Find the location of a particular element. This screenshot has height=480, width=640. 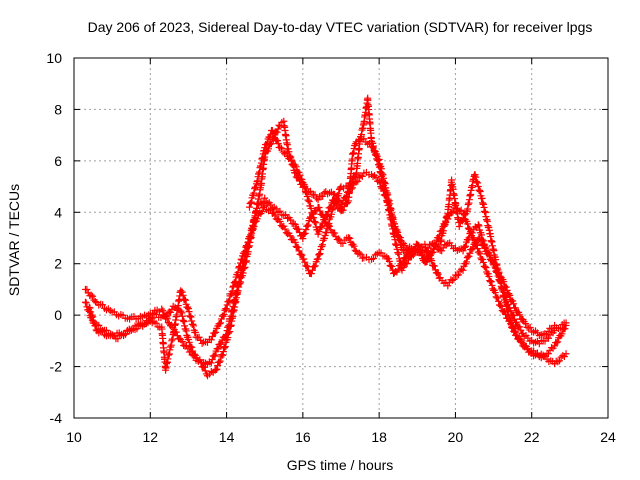

x-tick-label: 16 is located at coordinates (303, 437).